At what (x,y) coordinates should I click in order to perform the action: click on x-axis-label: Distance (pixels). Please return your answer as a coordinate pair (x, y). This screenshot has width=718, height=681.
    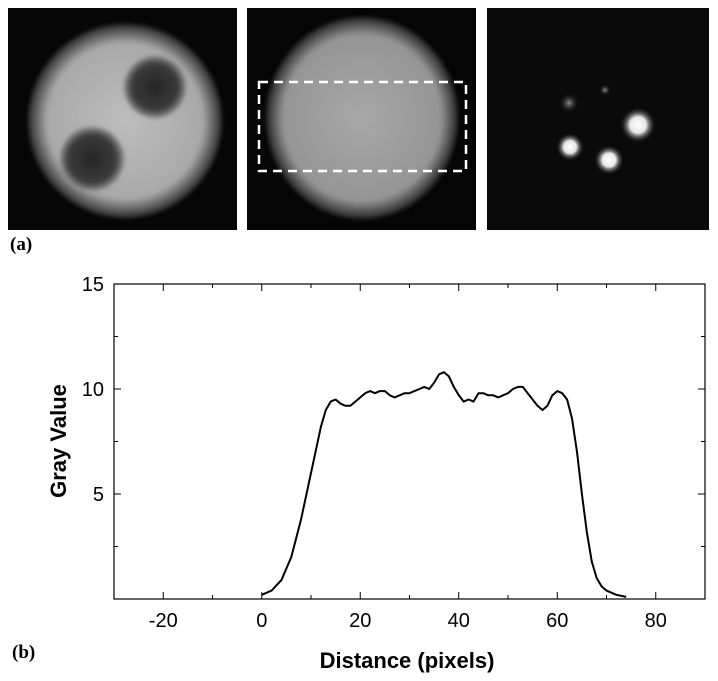
    Looking at the image, I should click on (407, 660).